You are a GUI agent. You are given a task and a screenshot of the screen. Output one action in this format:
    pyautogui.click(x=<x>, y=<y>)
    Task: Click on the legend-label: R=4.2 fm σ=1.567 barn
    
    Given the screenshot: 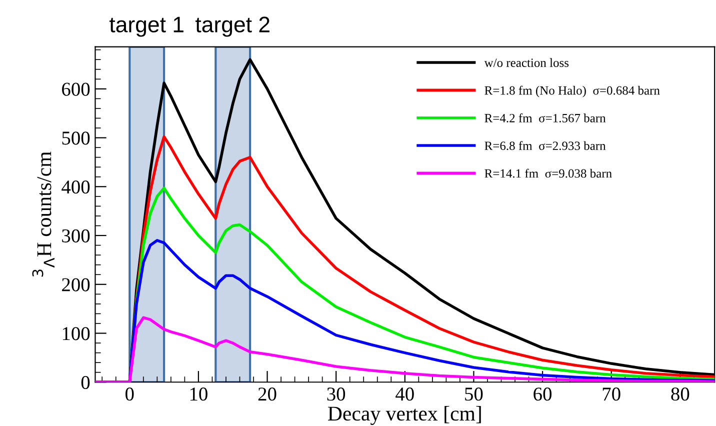 What is the action you would take?
    pyautogui.click(x=545, y=117)
    